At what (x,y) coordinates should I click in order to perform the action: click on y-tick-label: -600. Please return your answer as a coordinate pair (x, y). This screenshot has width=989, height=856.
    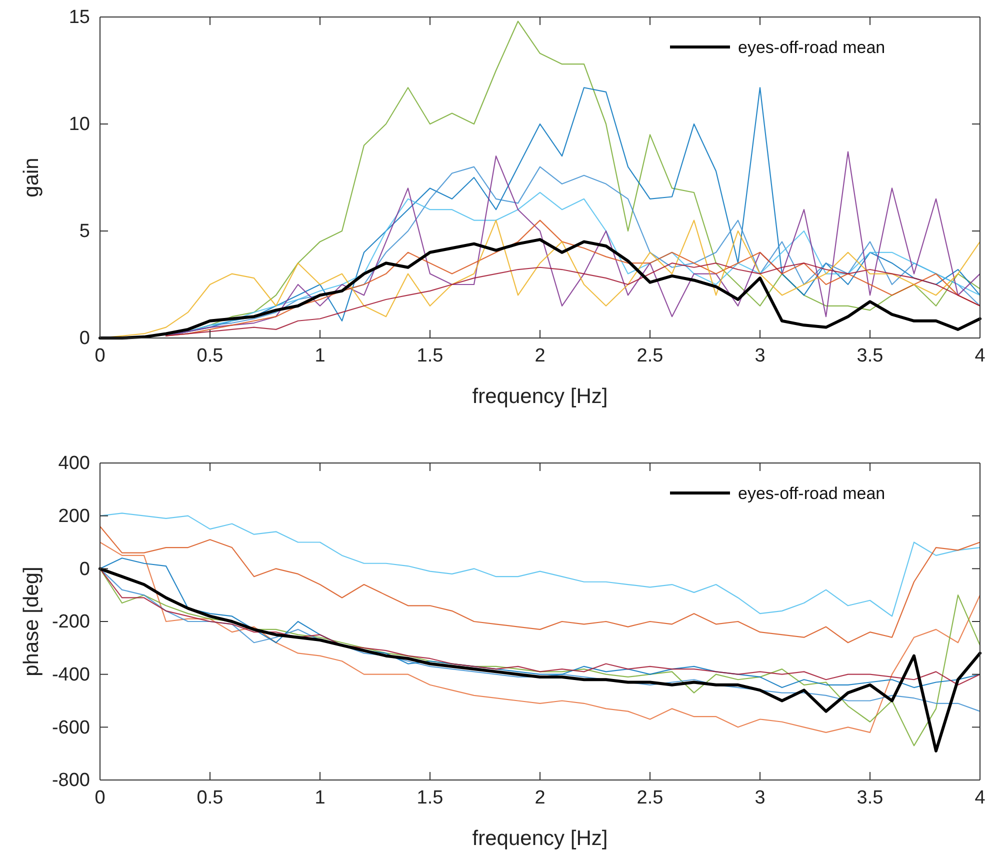
    Looking at the image, I should click on (71, 727).